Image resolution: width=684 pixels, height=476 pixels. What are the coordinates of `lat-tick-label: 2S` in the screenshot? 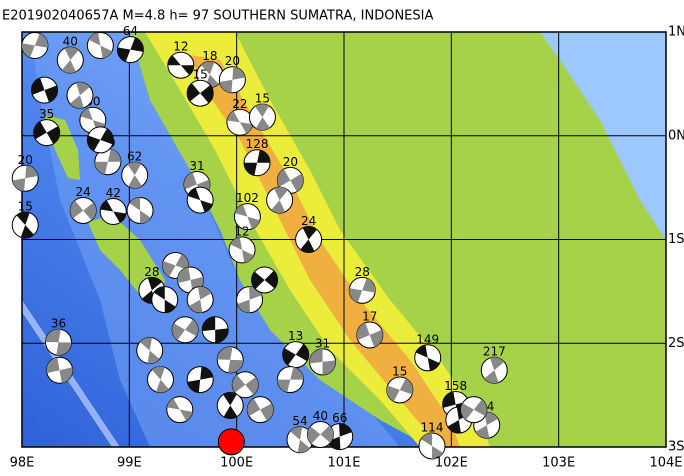 It's located at (676, 343).